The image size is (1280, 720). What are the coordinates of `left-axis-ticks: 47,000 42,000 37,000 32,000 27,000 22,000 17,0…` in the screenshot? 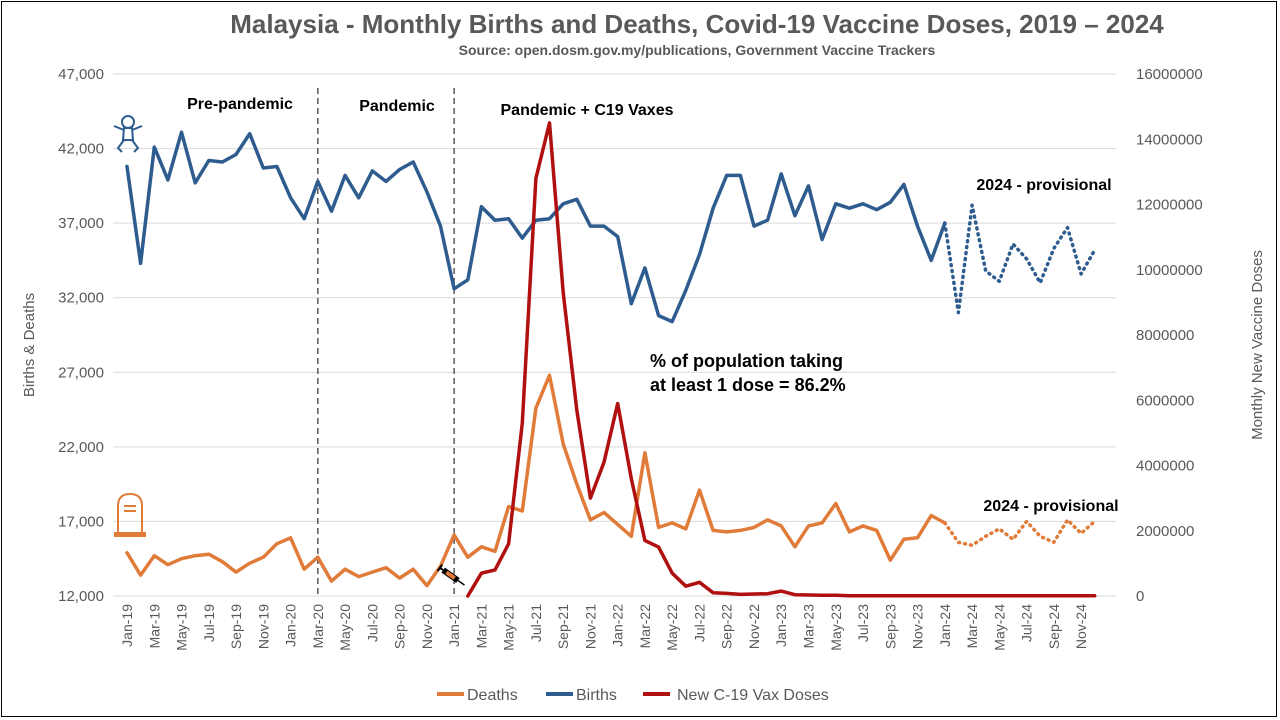 It's located at (81, 335).